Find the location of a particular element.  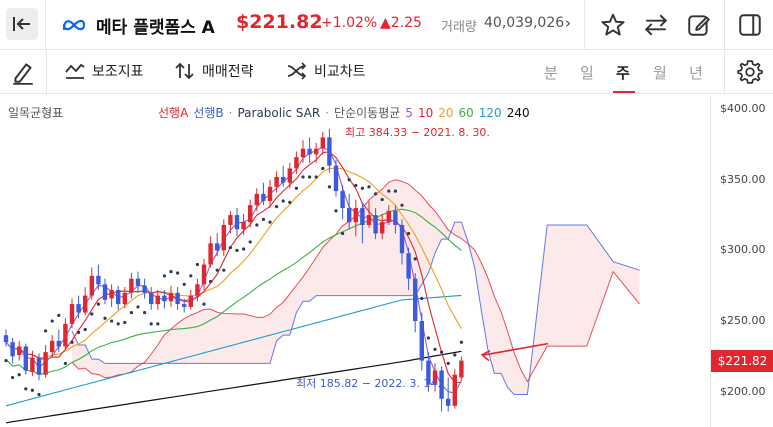

period-year-tab: 년 is located at coordinates (696, 73).